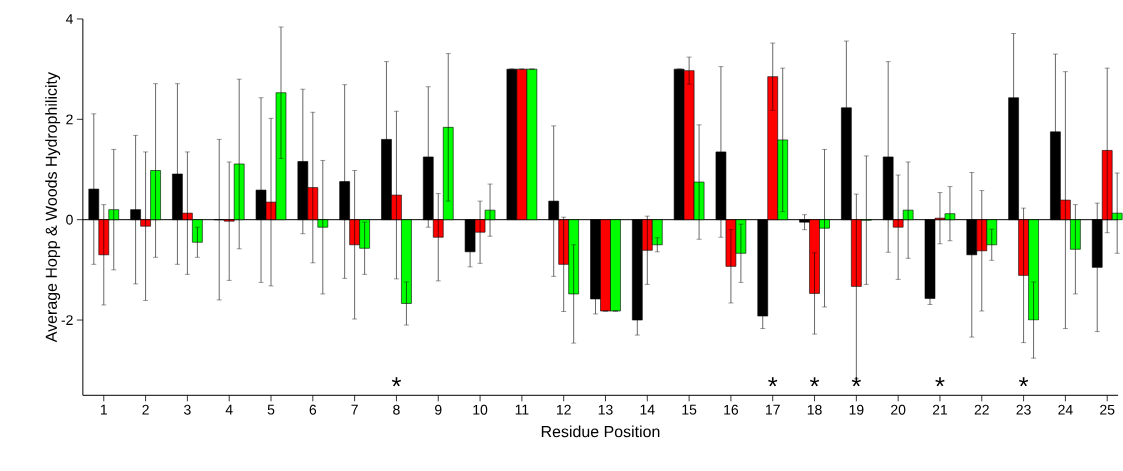 The image size is (1123, 471). I want to click on x-tick-label: 20, so click(898, 409).